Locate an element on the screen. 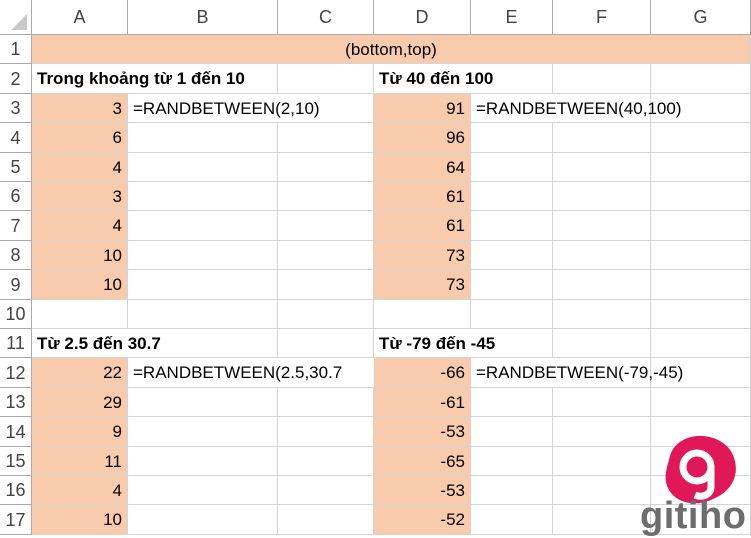 This screenshot has width=751, height=538. cell-B12: =RANDBETWEEN(2.5,30.7 is located at coordinates (251, 373).